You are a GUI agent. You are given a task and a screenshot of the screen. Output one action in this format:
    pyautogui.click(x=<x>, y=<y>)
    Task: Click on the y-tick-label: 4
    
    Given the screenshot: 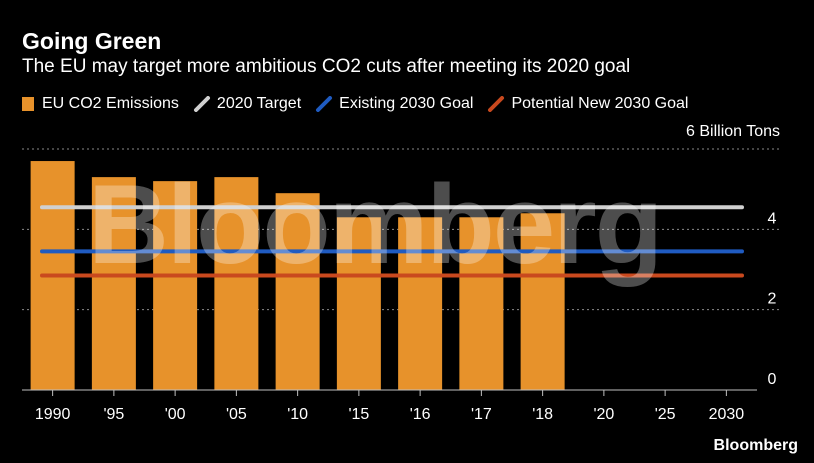 What is the action you would take?
    pyautogui.click(x=772, y=218)
    